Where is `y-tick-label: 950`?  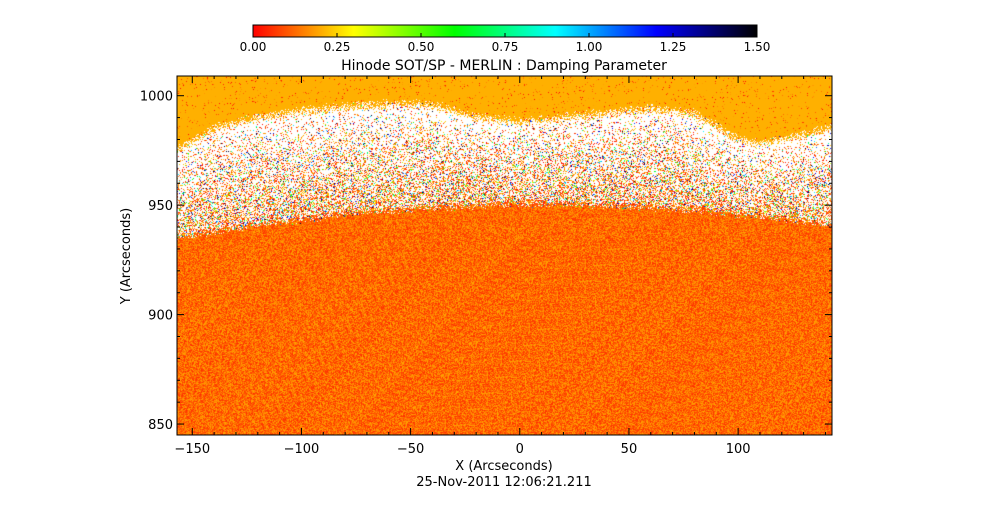 y-tick-label: 950 is located at coordinates (160, 206).